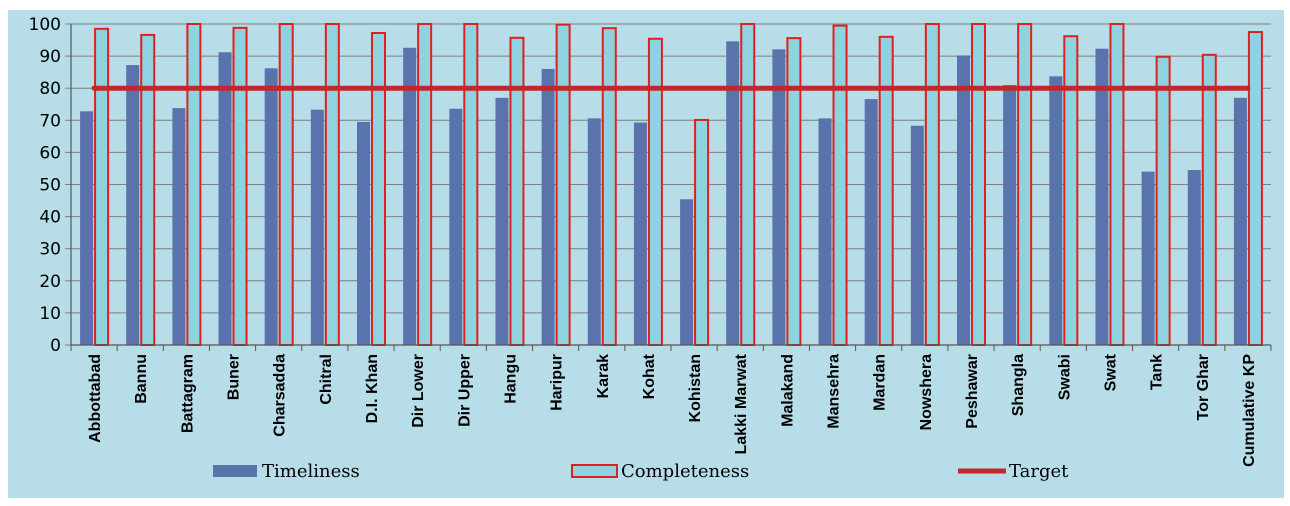 This screenshot has width=1290, height=506. I want to click on y-tick-label: 70, so click(50, 121).